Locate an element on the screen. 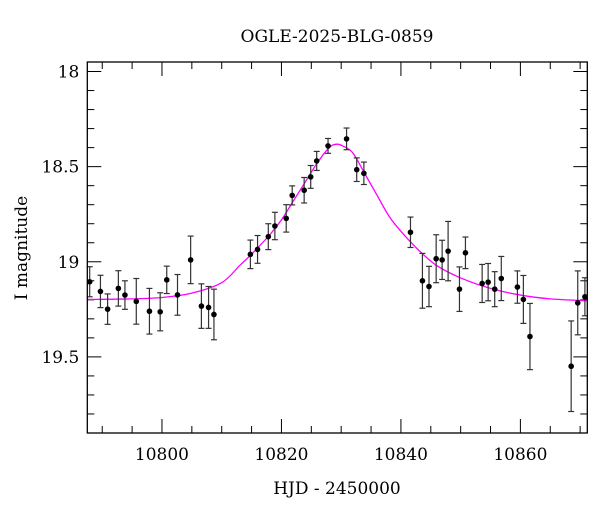 This screenshot has width=600, height=517. x-tick-label: 10800 is located at coordinates (162, 455).